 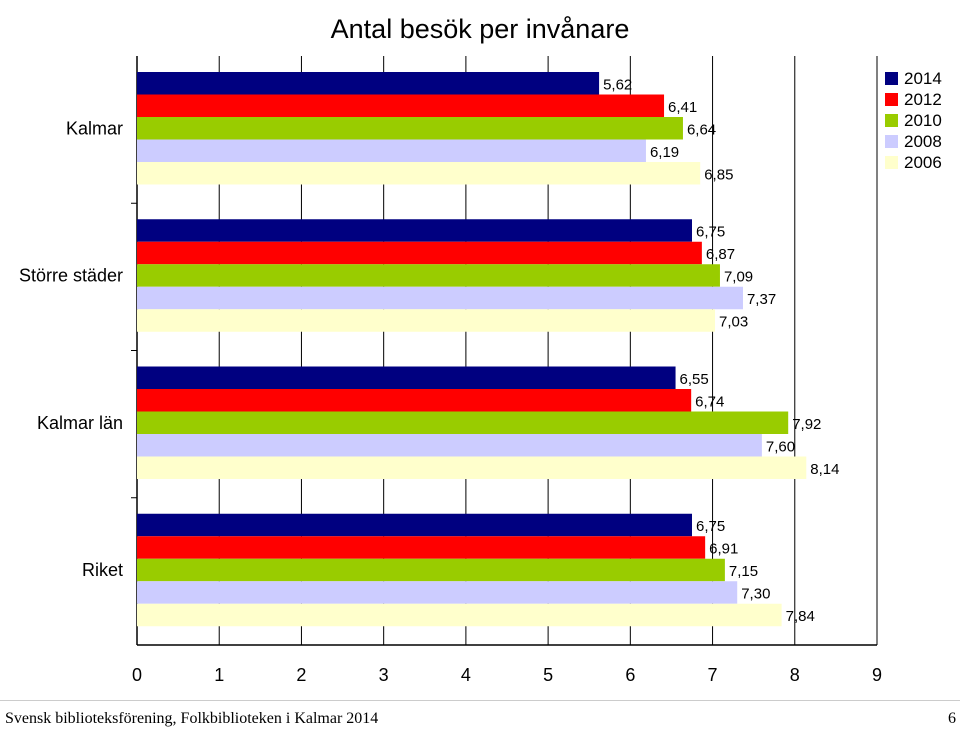 I want to click on data-label: 7,03, so click(x=733, y=322).